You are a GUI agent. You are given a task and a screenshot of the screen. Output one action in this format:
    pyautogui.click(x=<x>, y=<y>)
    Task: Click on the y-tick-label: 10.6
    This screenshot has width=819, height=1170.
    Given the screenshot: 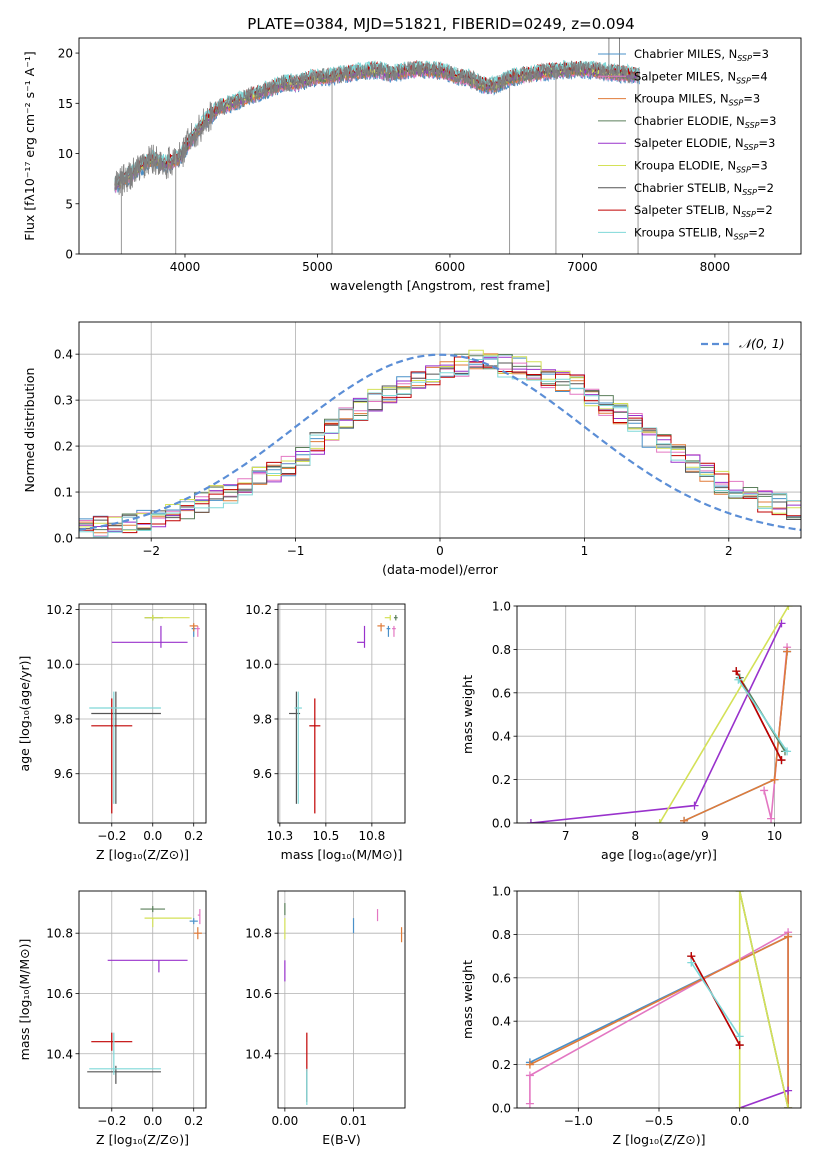 What is the action you would take?
    pyautogui.click(x=59, y=994)
    